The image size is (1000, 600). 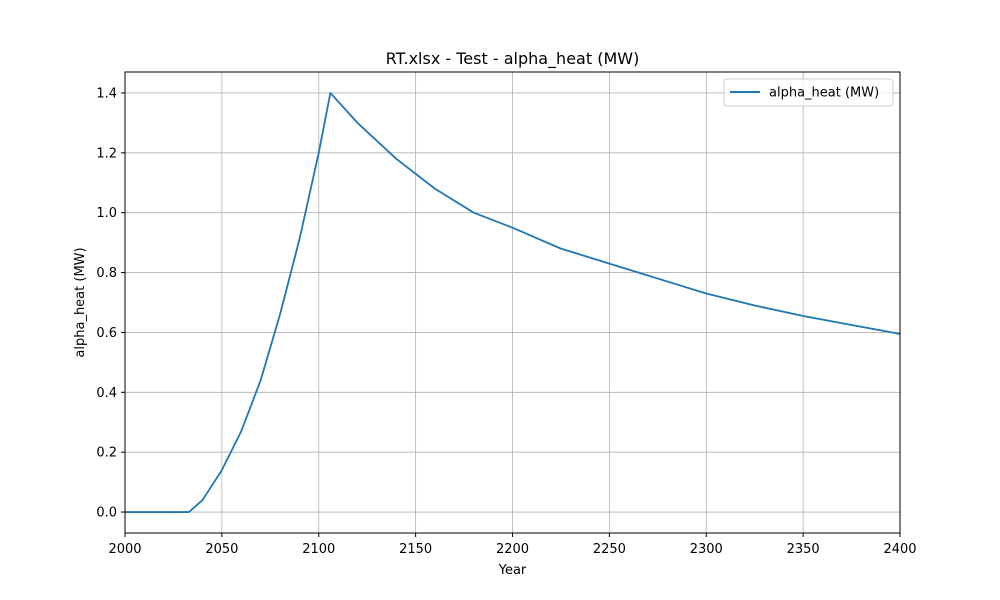 What do you see at coordinates (706, 549) in the screenshot?
I see `x-tick-label: 2300` at bounding box center [706, 549].